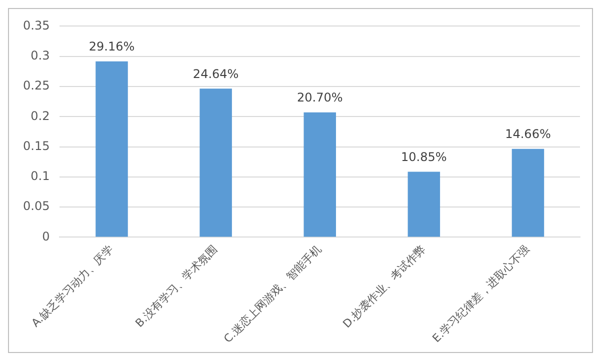  Describe the element at coordinates (111, 47) in the screenshot. I see `data-label: 29.16%` at that location.